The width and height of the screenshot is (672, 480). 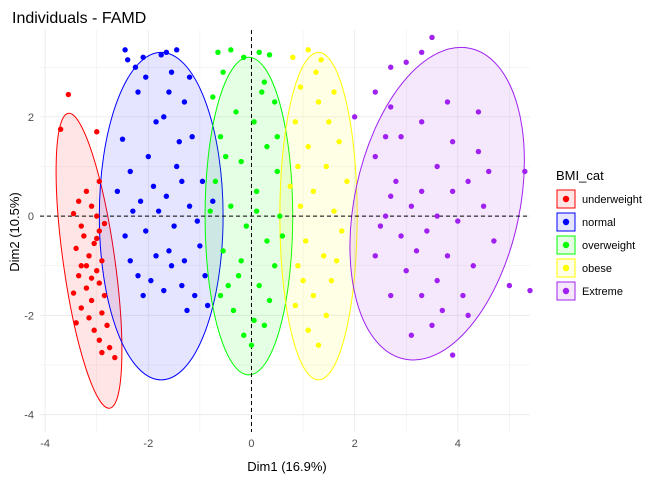 What do you see at coordinates (597, 269) in the screenshot?
I see `legend-label-obese: obese` at bounding box center [597, 269].